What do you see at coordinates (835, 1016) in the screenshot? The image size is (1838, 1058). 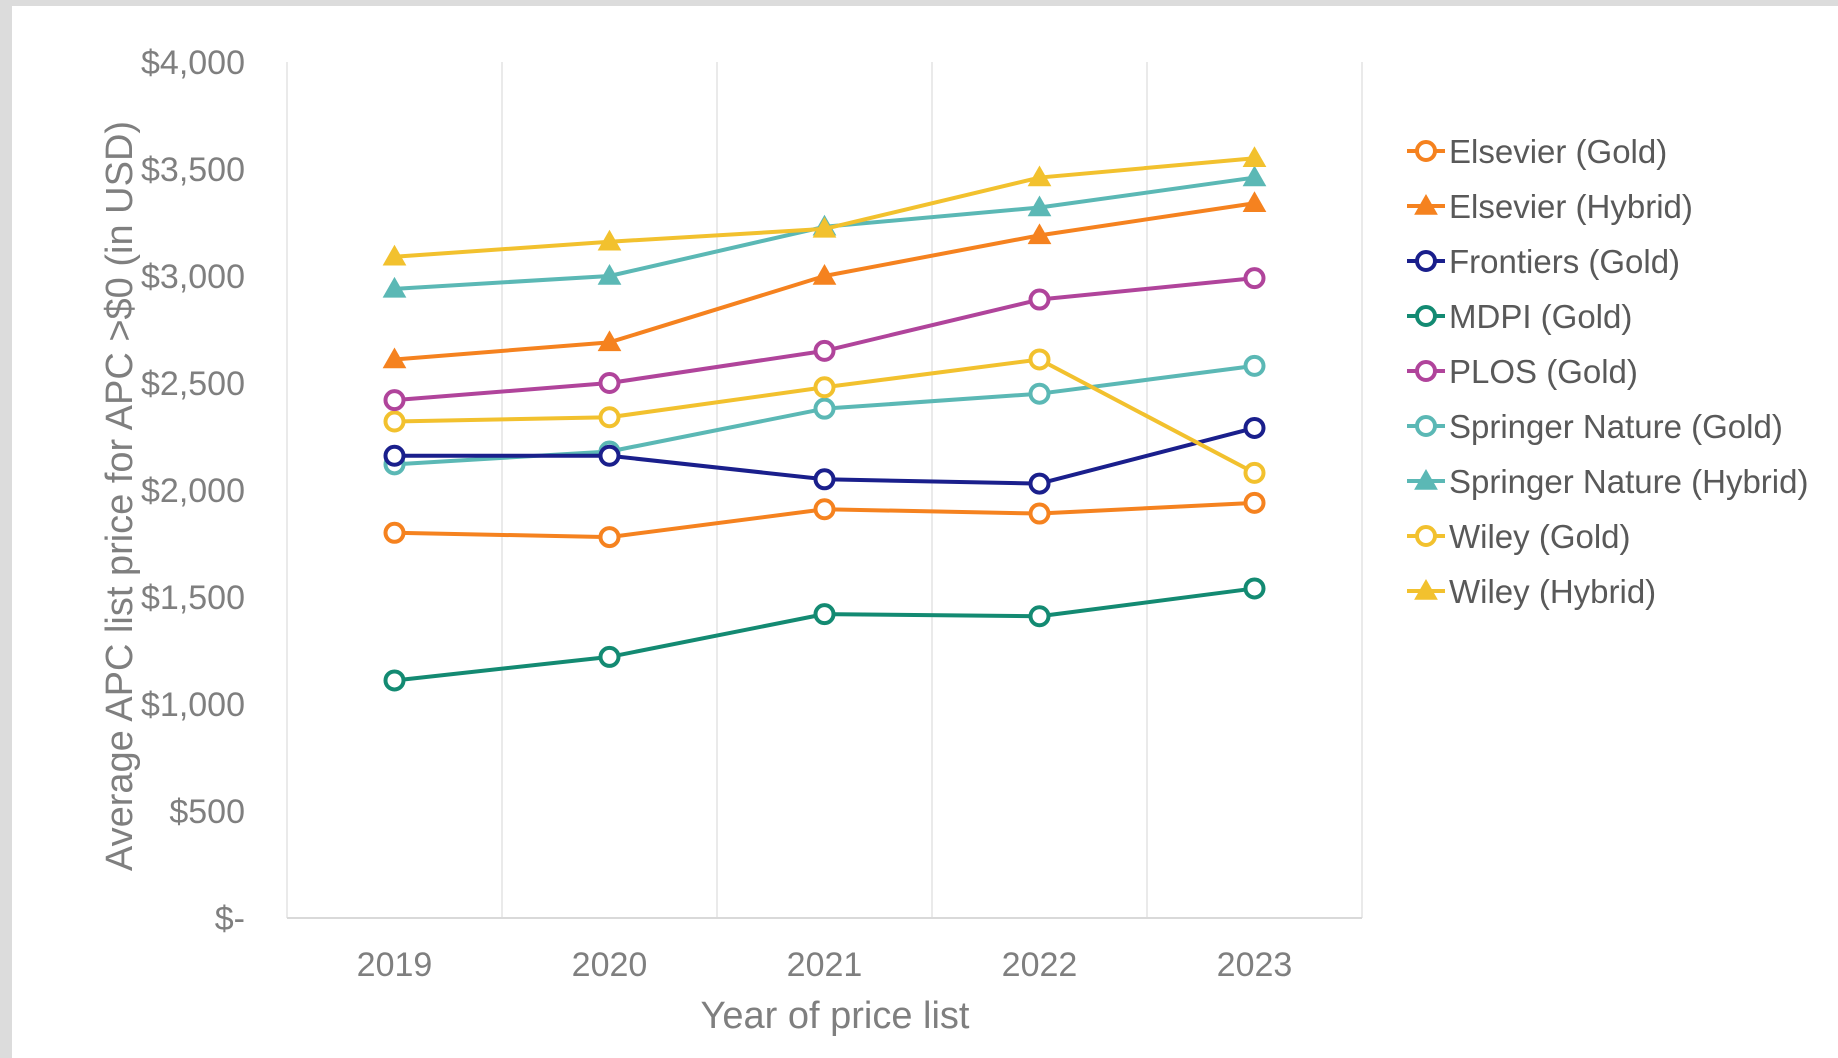 I see `x-axis-title: Year of price list` at bounding box center [835, 1016].